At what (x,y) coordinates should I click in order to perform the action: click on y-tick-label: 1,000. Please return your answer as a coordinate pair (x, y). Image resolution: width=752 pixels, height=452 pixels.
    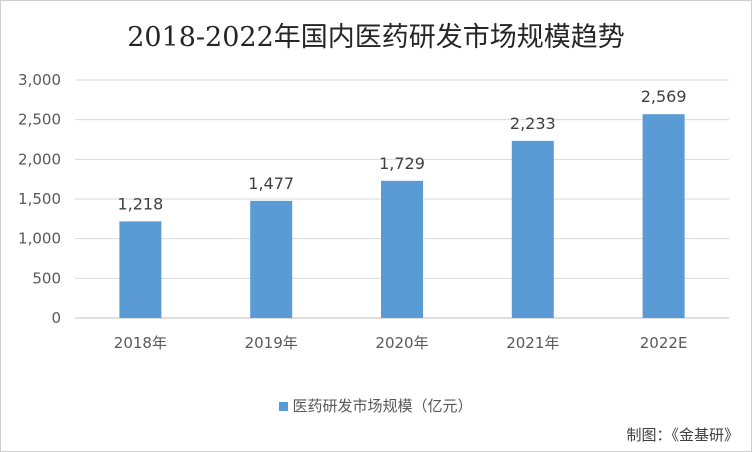
    Looking at the image, I should click on (39, 239).